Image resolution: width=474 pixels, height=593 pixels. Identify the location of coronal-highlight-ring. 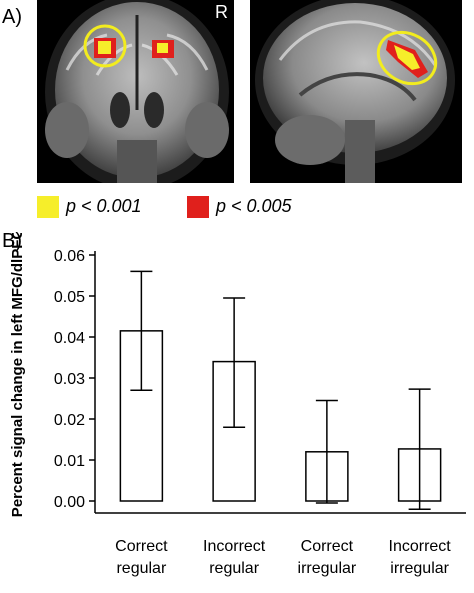
(105, 46).